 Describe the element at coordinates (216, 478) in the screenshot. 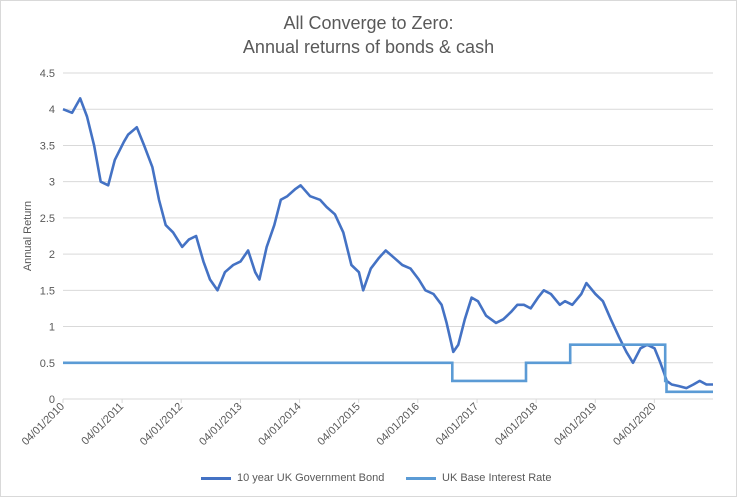

I see `legend-swatch-bond` at that location.